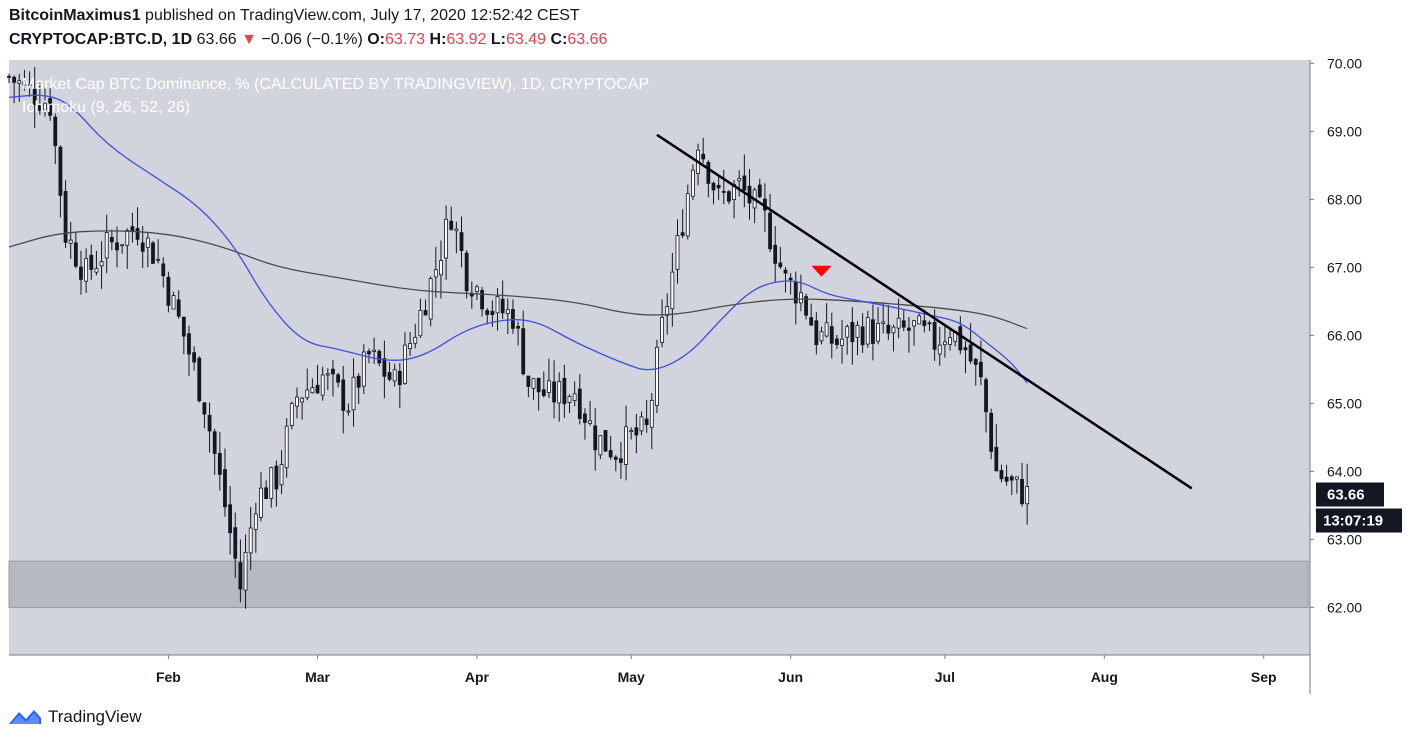  Describe the element at coordinates (658, 584) in the screenshot. I see `support-zone` at that location.